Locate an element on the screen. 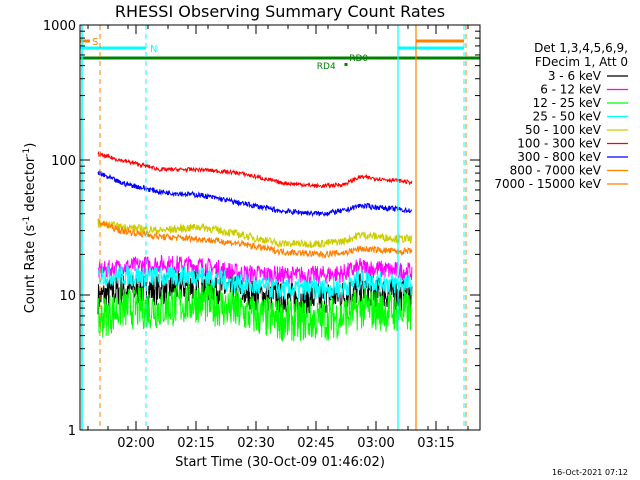  legend-label: 12 - 25 keV is located at coordinates (567, 103).